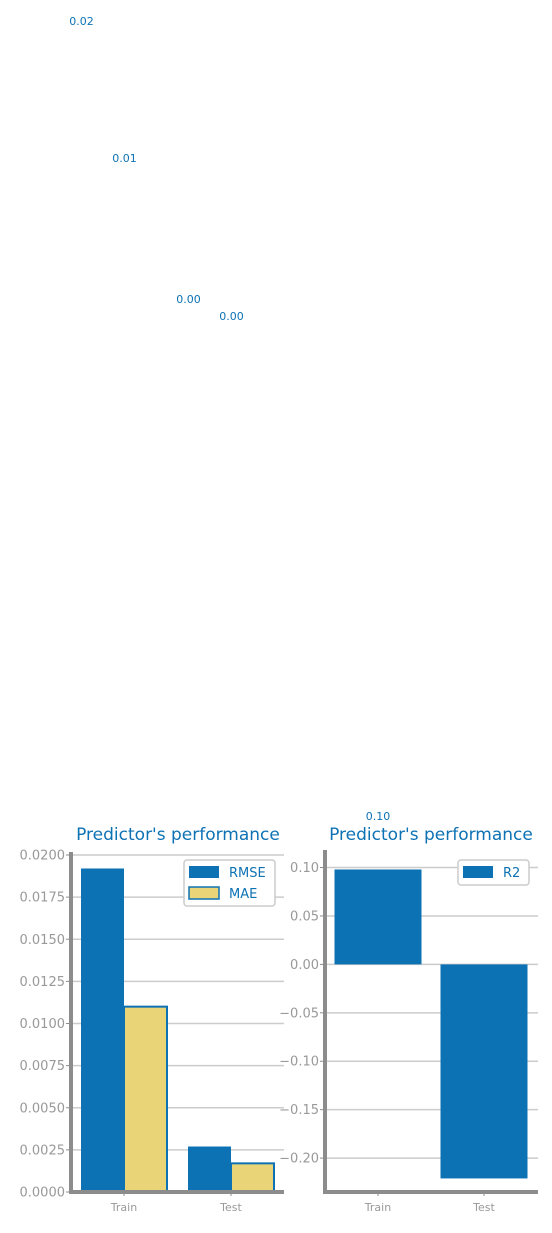  I want to click on y-tick-label: 0.0075, so click(43, 1066).